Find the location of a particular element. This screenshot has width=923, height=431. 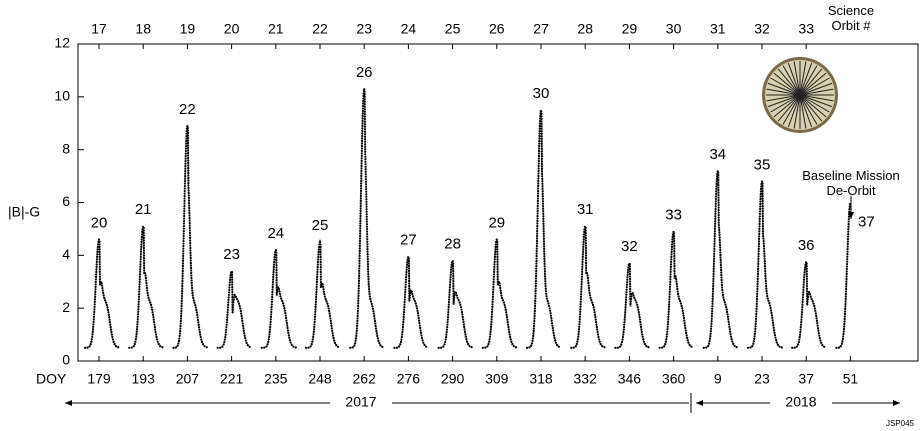

x-tick-label: 193 is located at coordinates (144, 379).